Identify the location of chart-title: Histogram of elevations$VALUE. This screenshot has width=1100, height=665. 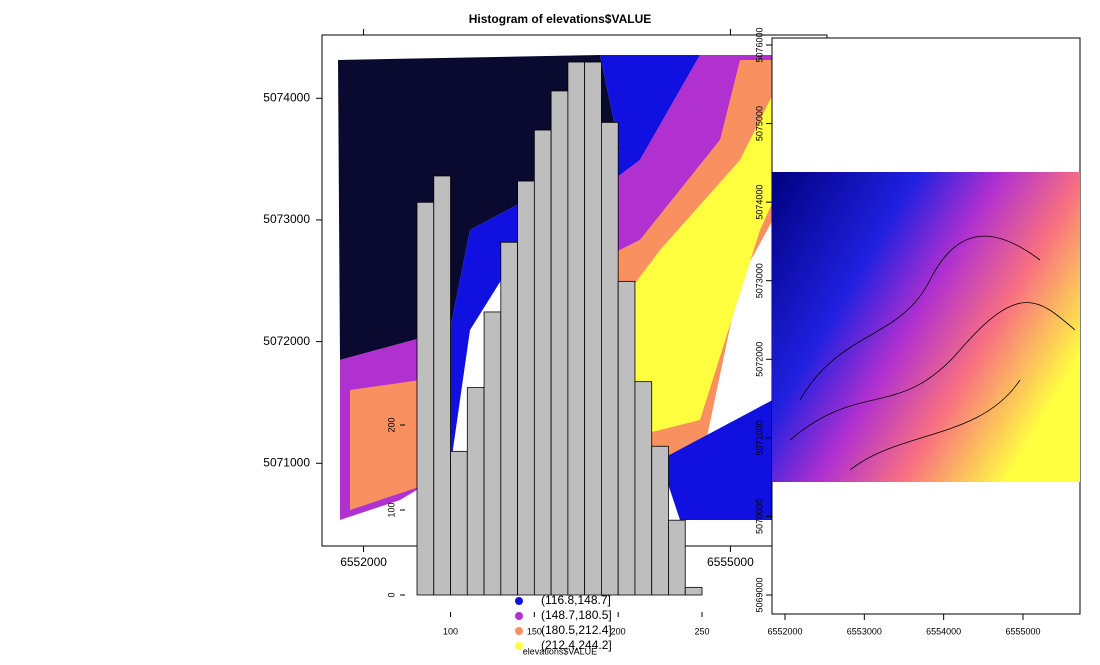
(560, 19).